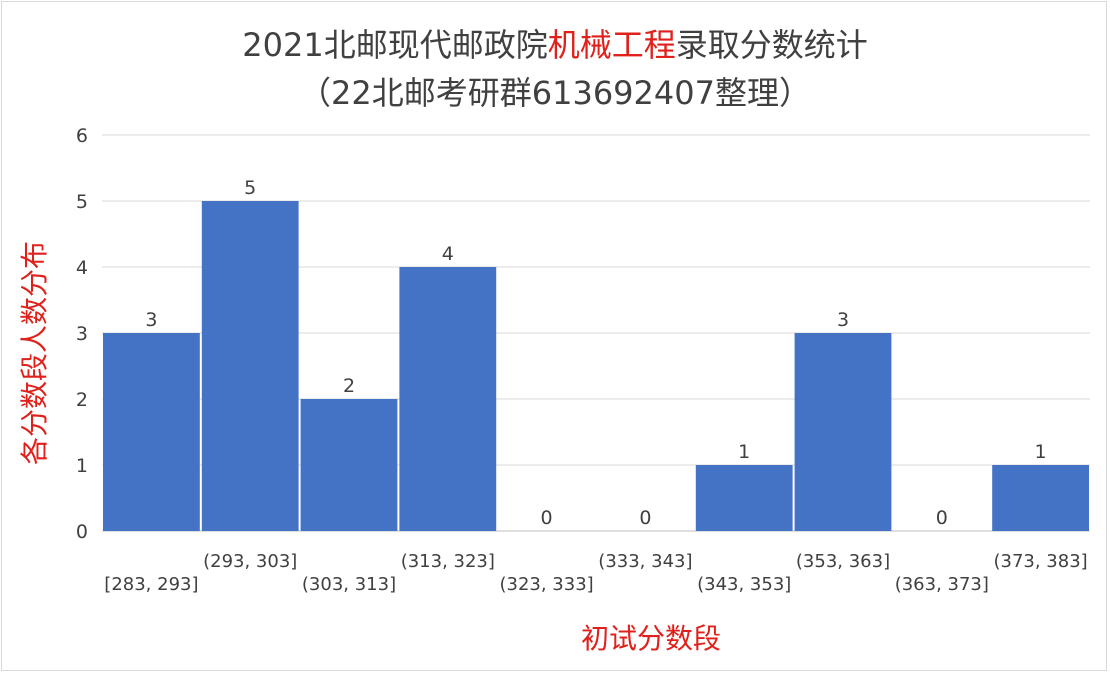 The width and height of the screenshot is (1110, 674). What do you see at coordinates (34, 353) in the screenshot?
I see `y-axis-title: 各分数段人数分布` at bounding box center [34, 353].